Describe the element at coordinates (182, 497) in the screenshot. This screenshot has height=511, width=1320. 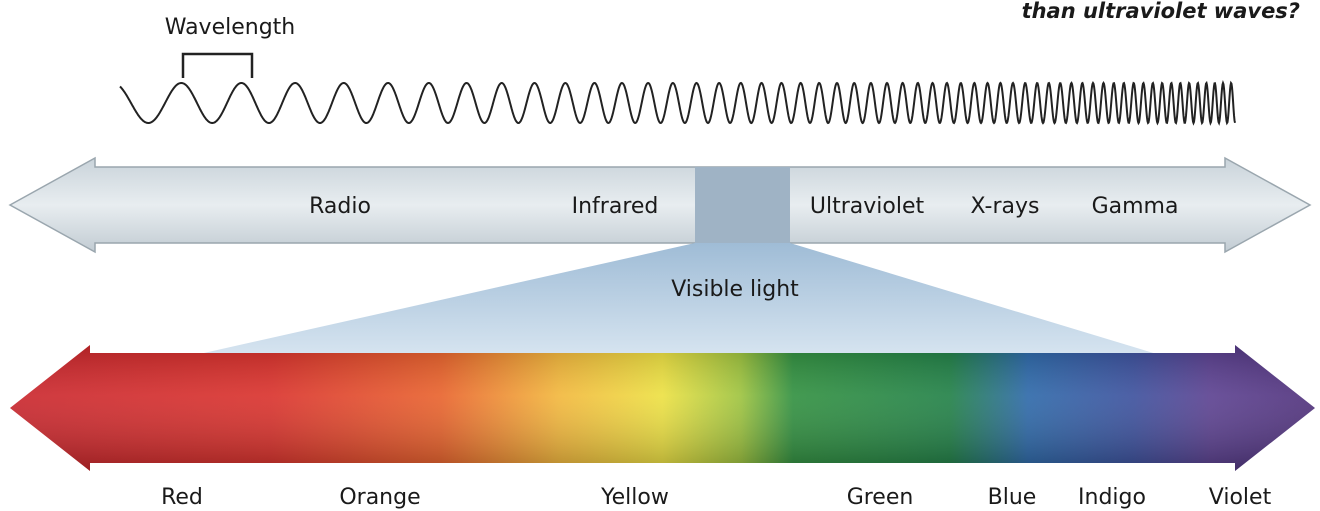
I see `color-label: Red` at that location.